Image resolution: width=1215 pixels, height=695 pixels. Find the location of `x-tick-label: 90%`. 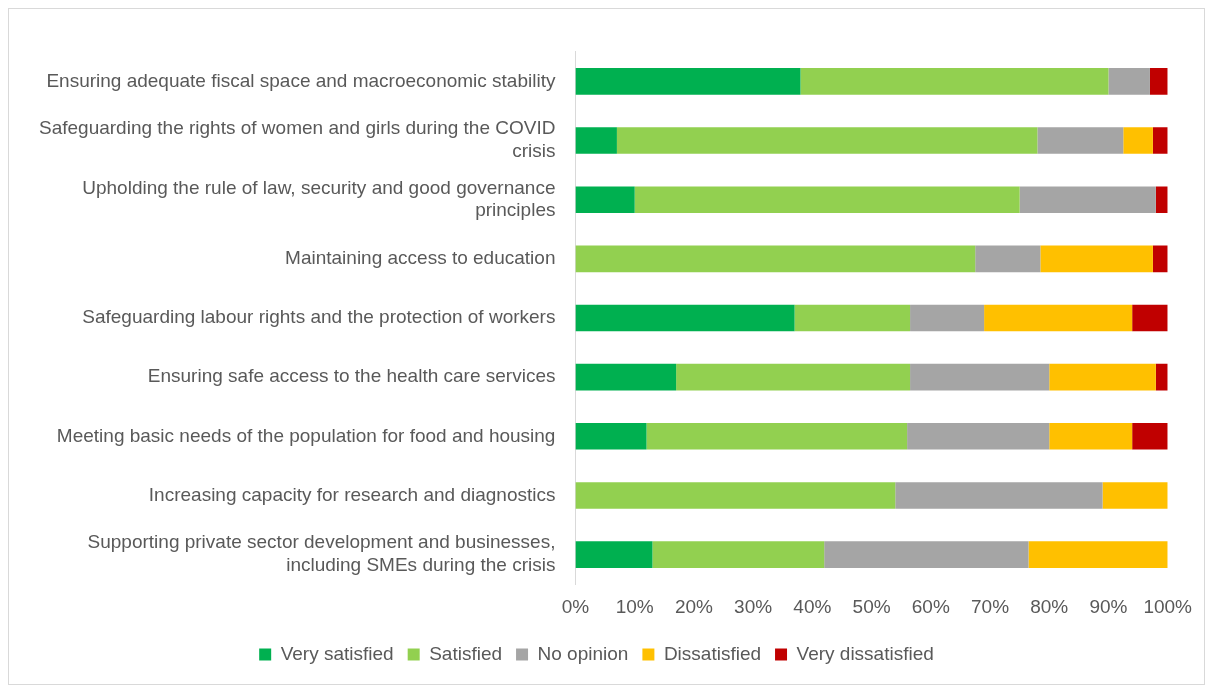

x-tick-label: 90% is located at coordinates (1108, 606).